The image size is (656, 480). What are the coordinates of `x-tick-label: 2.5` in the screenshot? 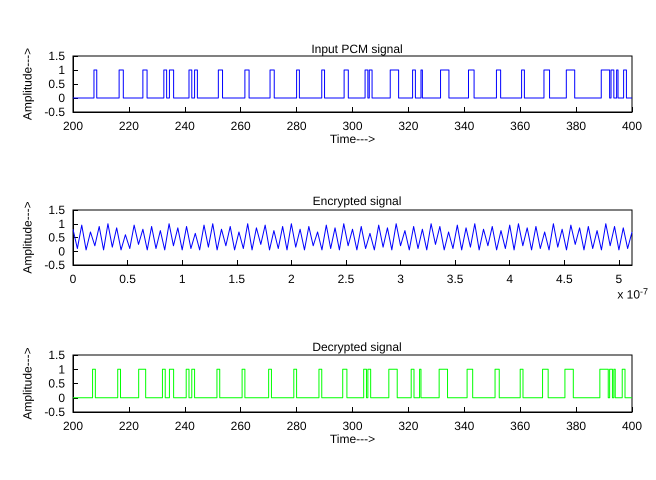 It's located at (346, 279).